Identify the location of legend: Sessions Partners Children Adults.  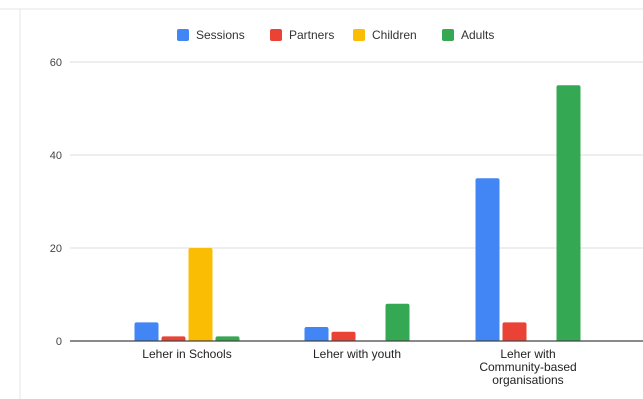
(335, 35).